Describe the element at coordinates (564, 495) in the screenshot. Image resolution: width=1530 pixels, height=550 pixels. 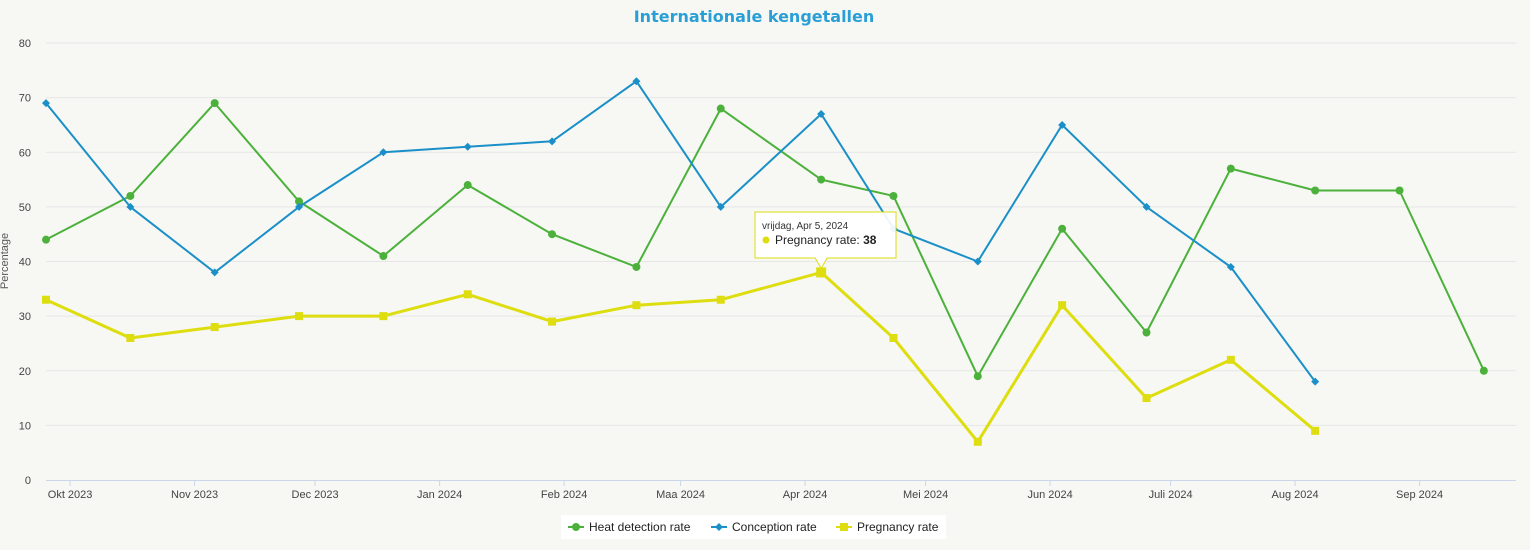
I see `x-tick-label: Feb 2024` at that location.